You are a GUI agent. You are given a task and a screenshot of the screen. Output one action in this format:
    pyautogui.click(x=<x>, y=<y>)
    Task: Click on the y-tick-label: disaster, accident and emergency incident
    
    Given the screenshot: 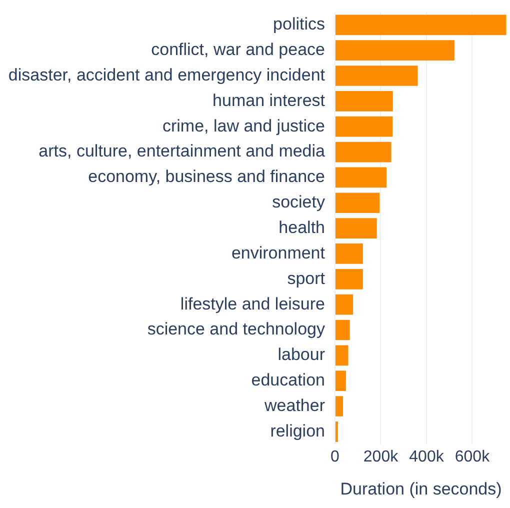 What is the action you would take?
    pyautogui.click(x=167, y=74)
    